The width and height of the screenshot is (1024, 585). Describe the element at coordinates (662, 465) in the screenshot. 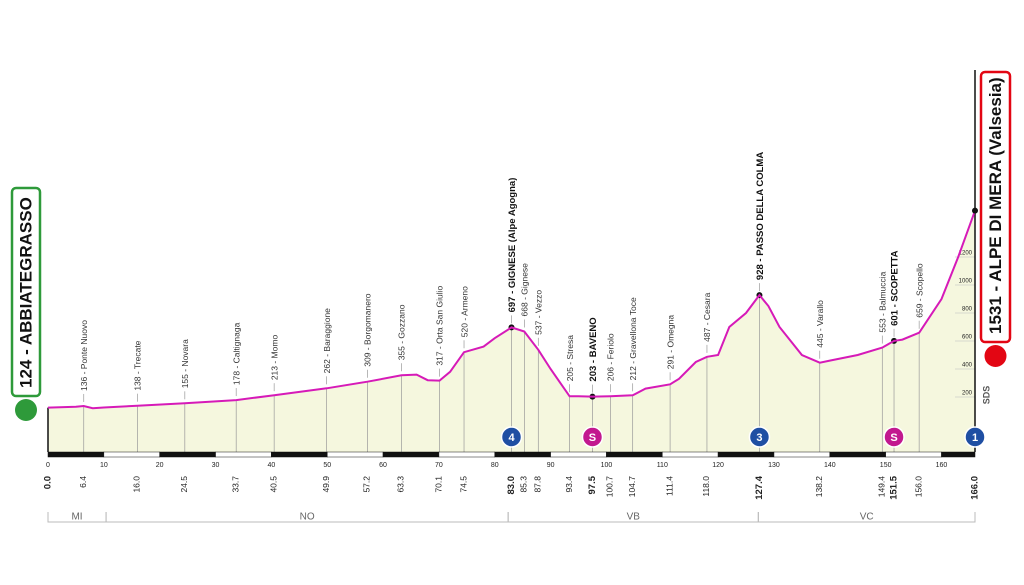

I see `x-tick-label: 110` at that location.